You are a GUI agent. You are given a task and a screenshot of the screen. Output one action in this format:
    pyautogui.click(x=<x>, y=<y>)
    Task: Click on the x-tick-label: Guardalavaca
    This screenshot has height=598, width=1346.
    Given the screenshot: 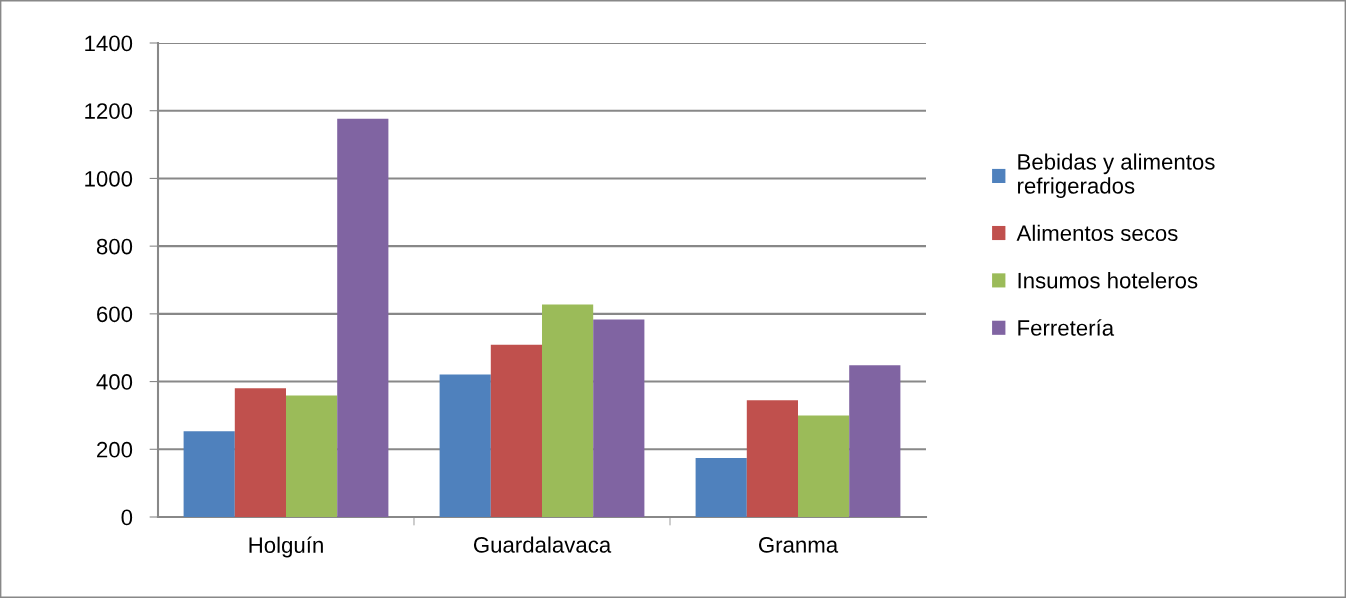 What is the action you would take?
    pyautogui.click(x=542, y=544)
    